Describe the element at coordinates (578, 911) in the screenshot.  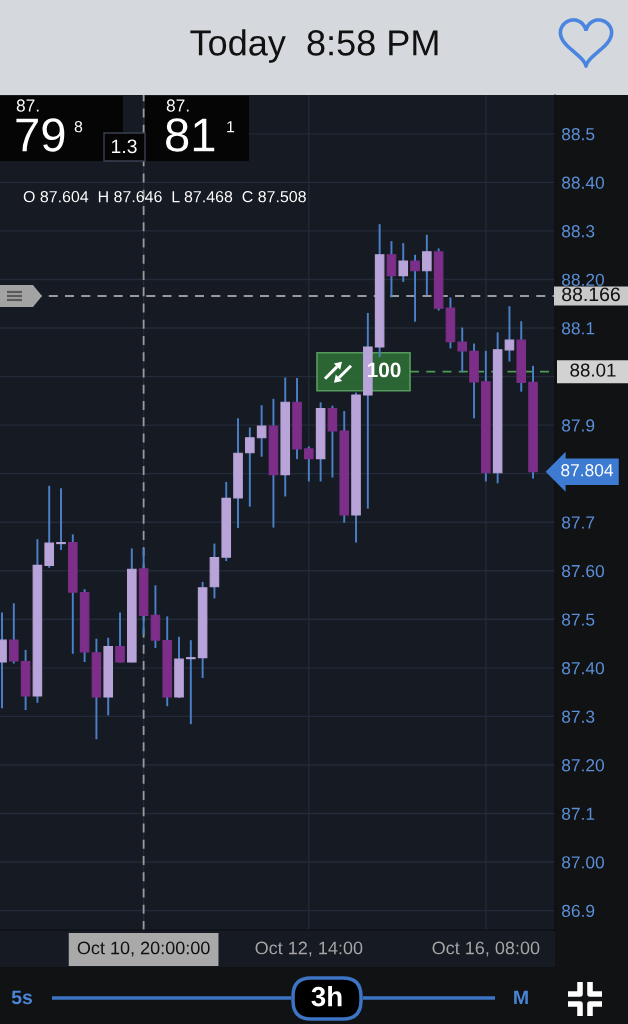
I see `y-tick-label: 86.9` at that location.